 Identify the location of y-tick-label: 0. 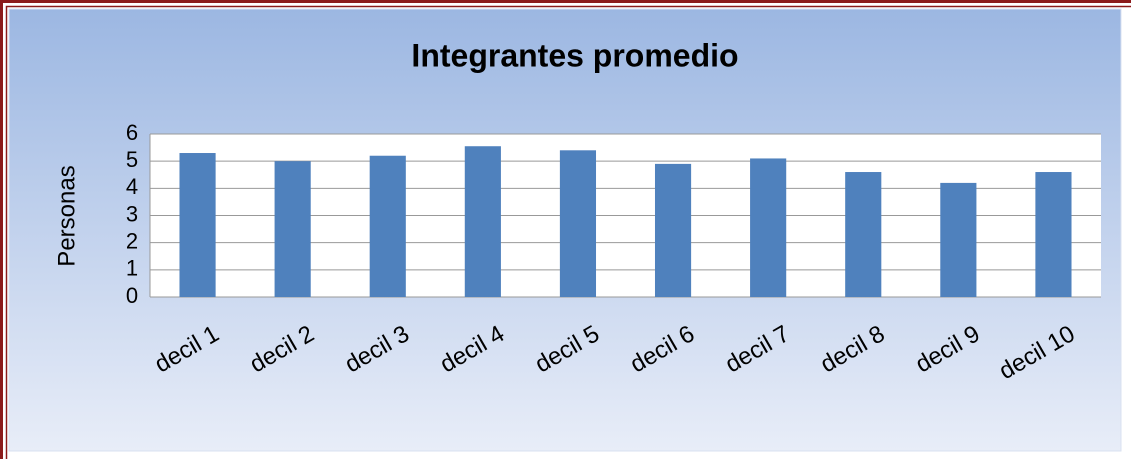
(132, 295).